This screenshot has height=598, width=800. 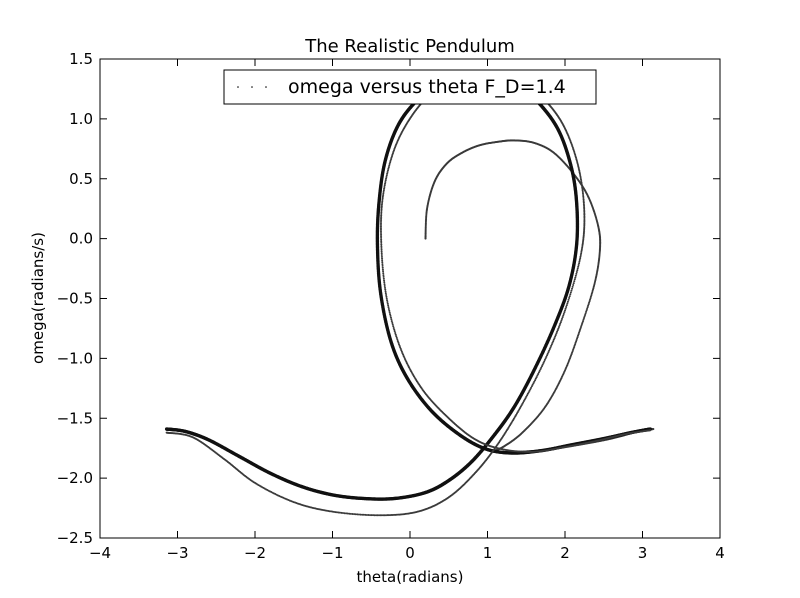 I want to click on x-tick-label: 1, so click(x=488, y=553).